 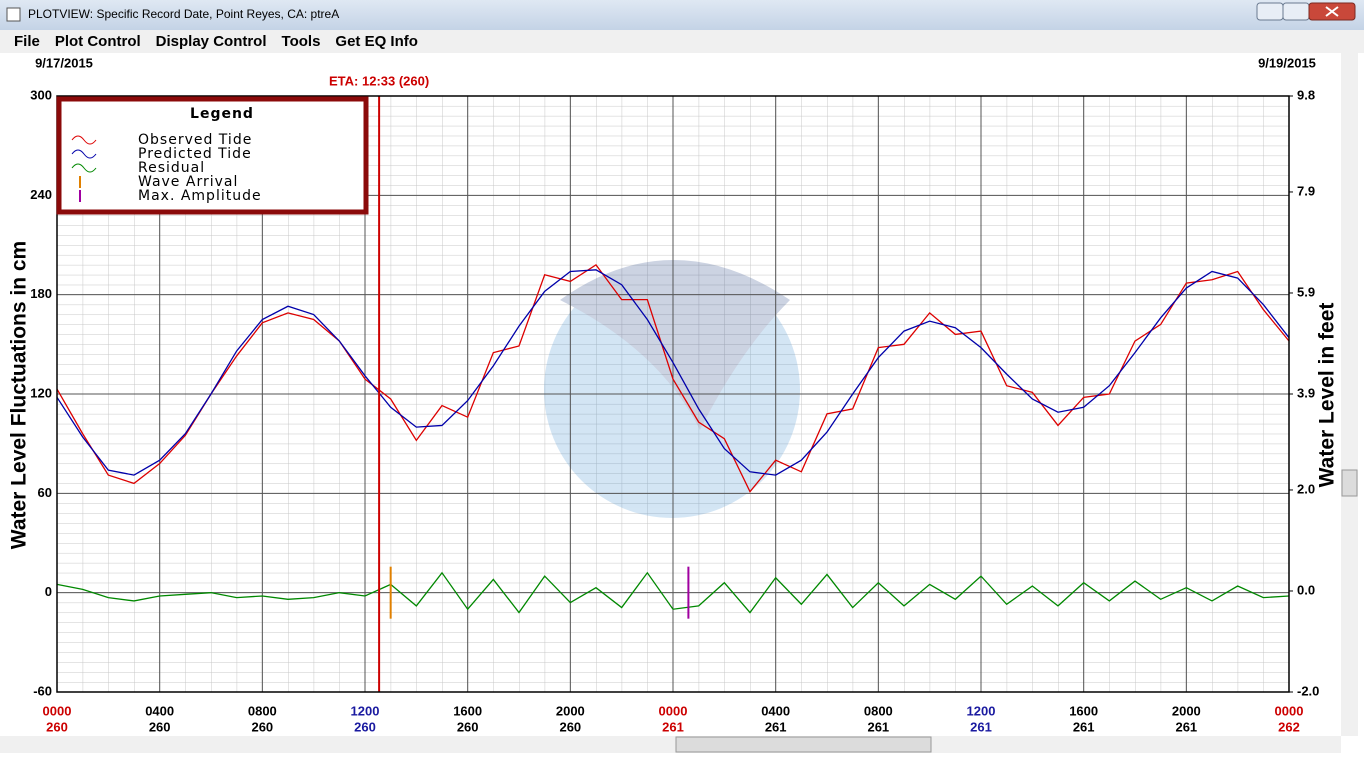 What do you see at coordinates (1287, 62) in the screenshot?
I see `end-date: 9/19/2015` at bounding box center [1287, 62].